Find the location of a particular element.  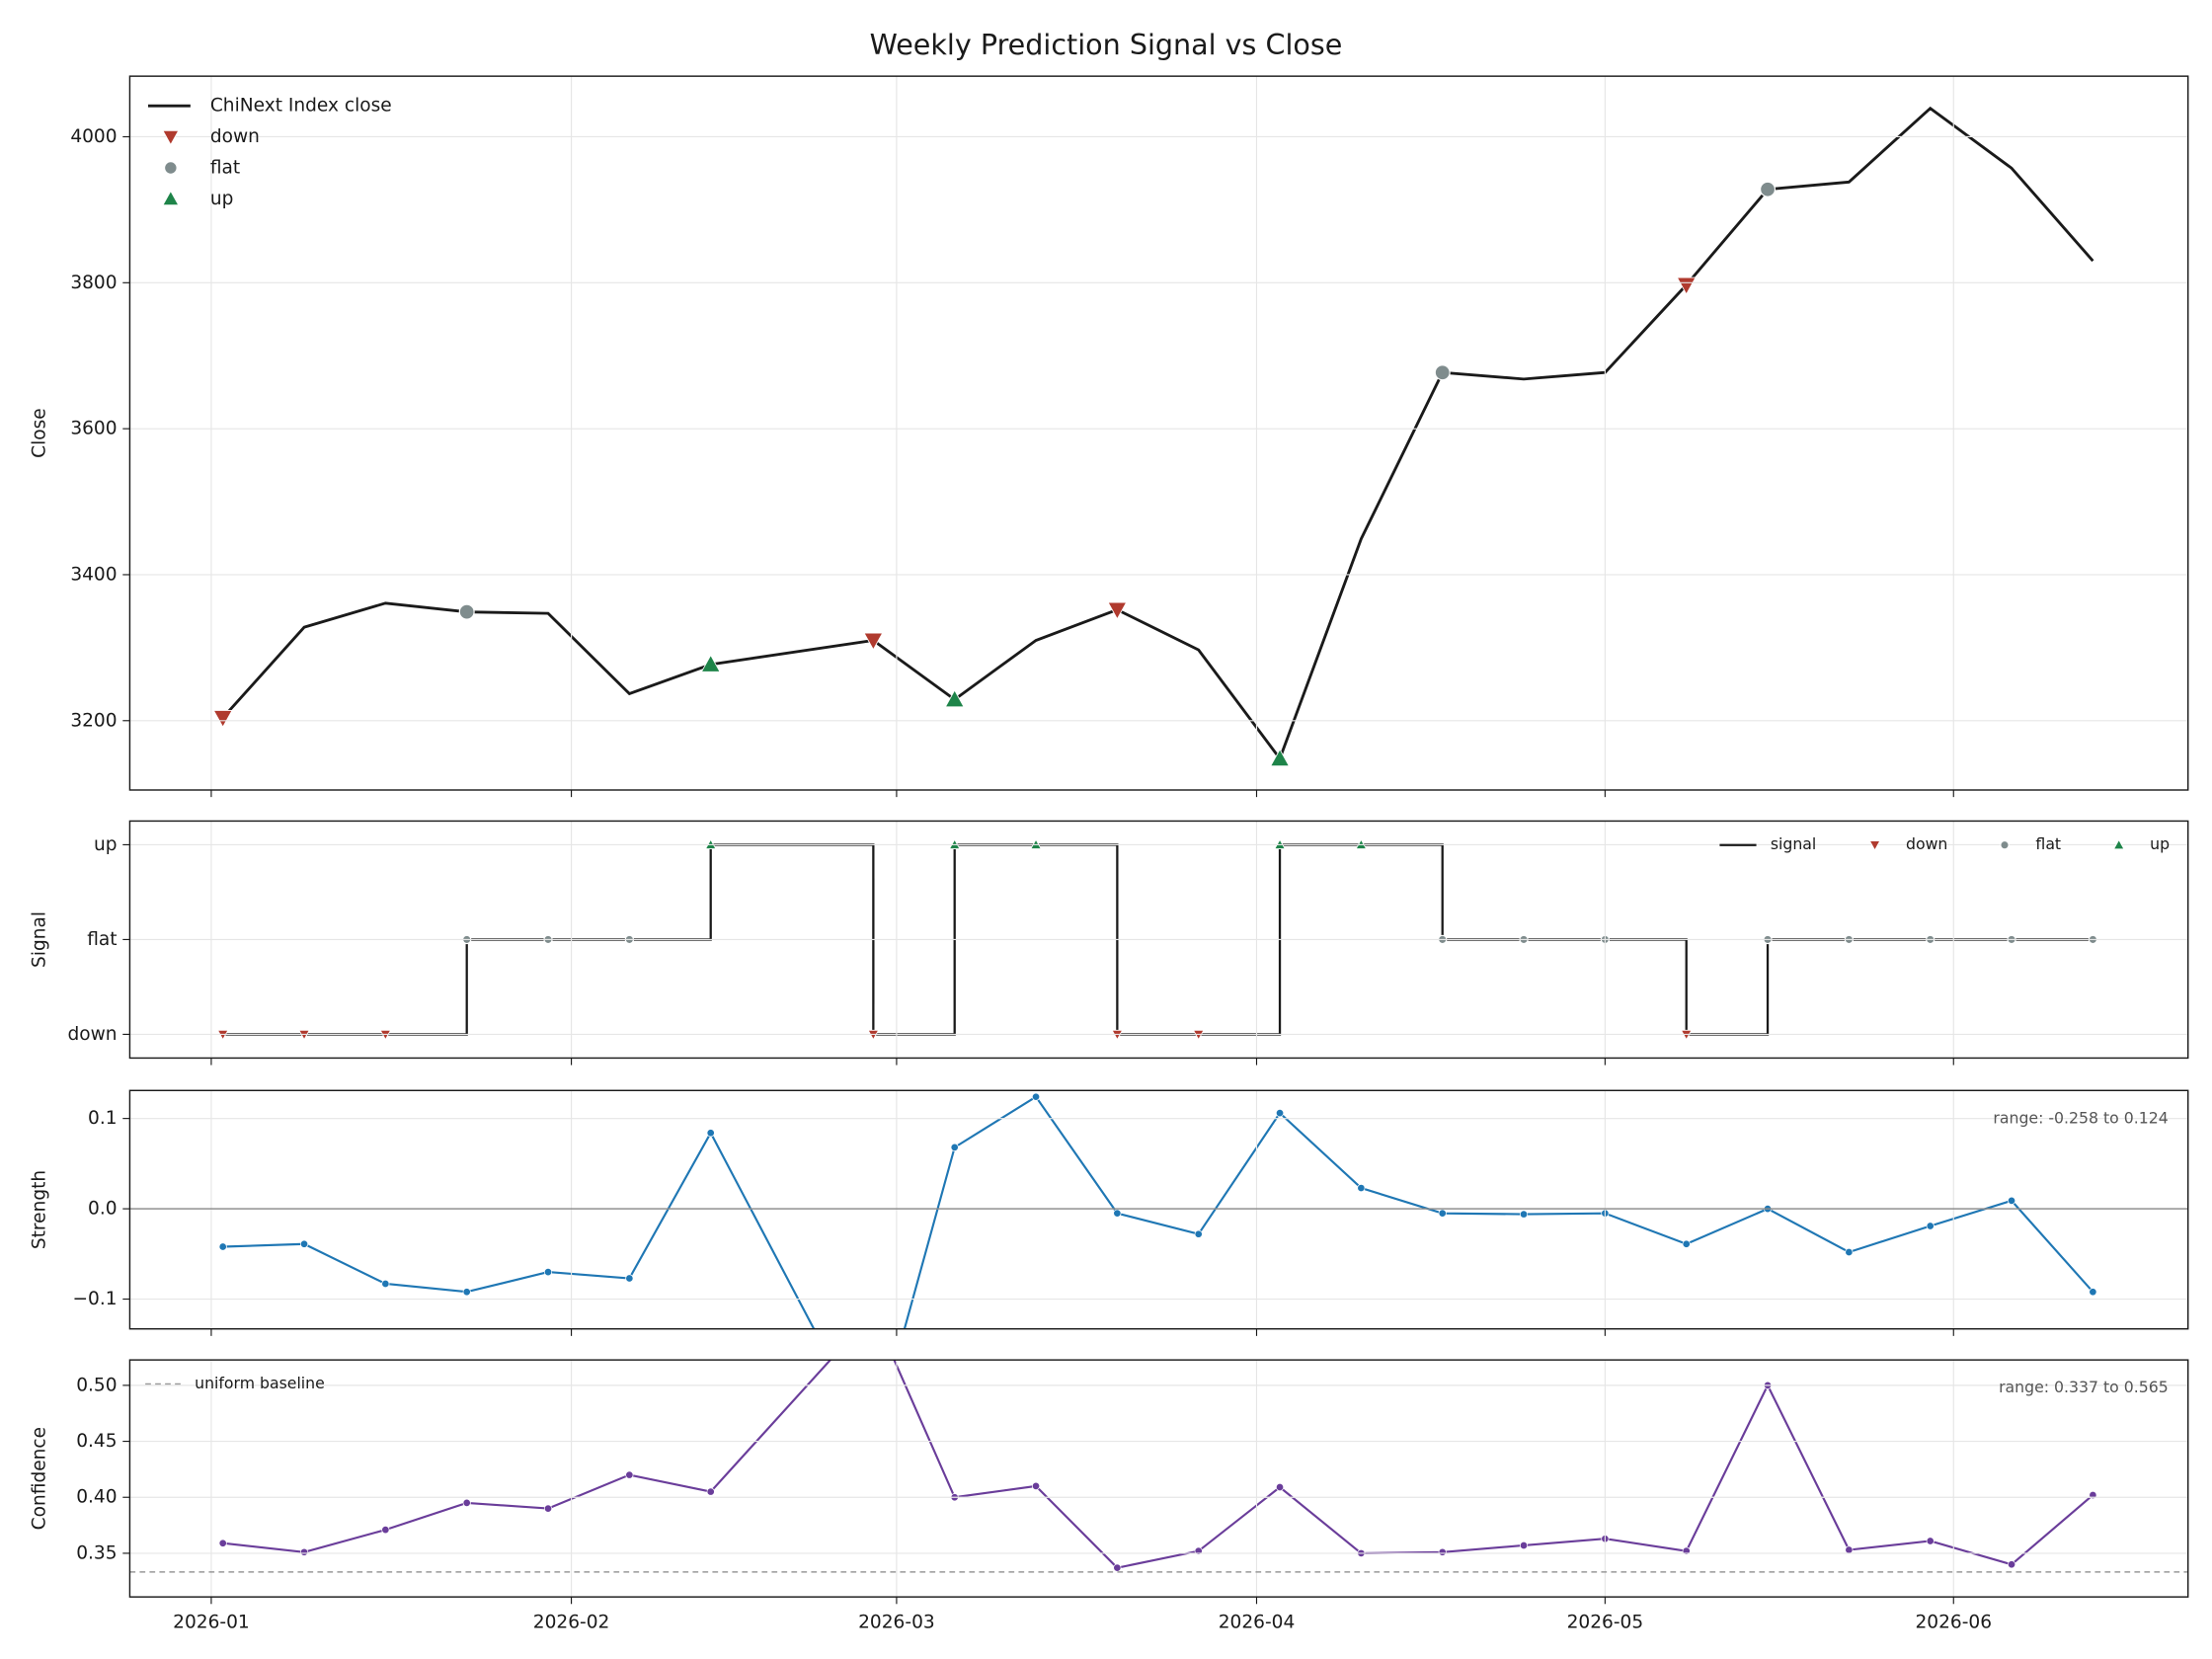

x-tick-label: 2026-03 is located at coordinates (897, 1622).